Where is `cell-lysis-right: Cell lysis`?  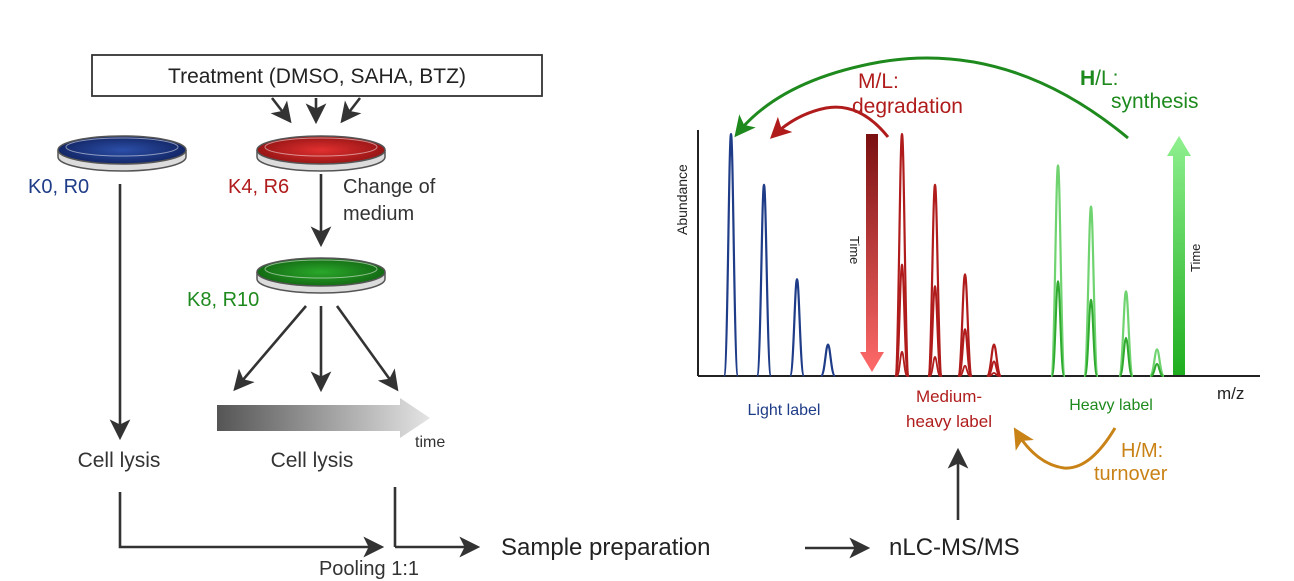
cell-lysis-right: Cell lysis is located at coordinates (312, 460).